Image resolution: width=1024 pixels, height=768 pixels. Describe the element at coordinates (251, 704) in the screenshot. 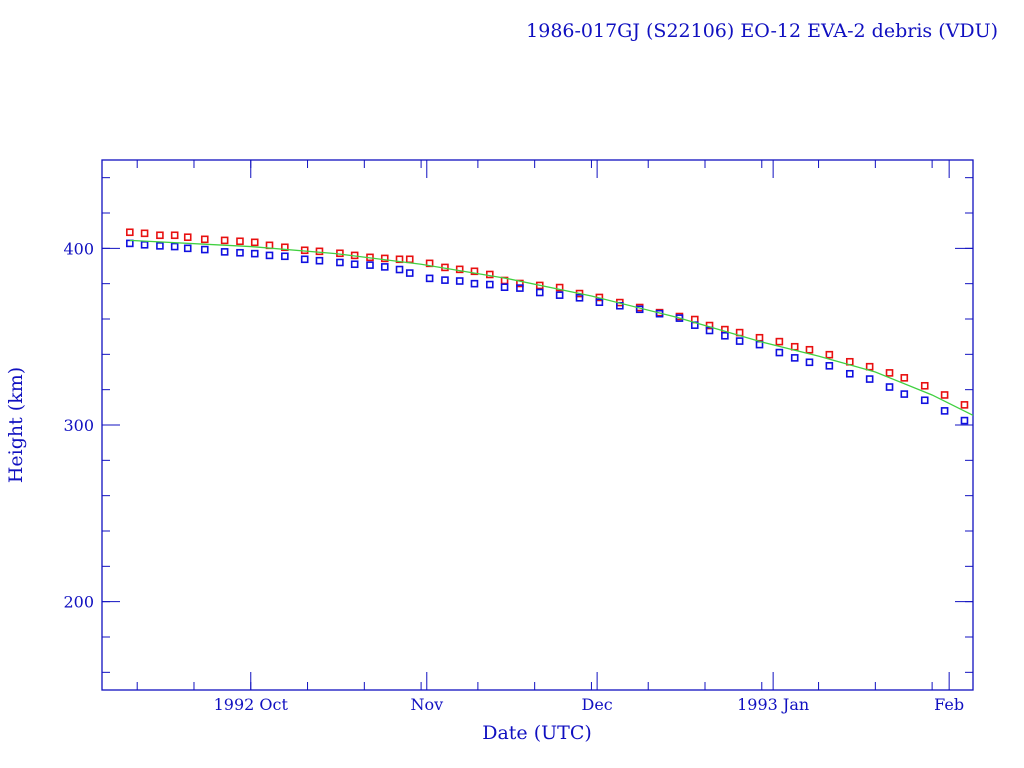

I see `x-tick-label: 1992 Oct` at that location.